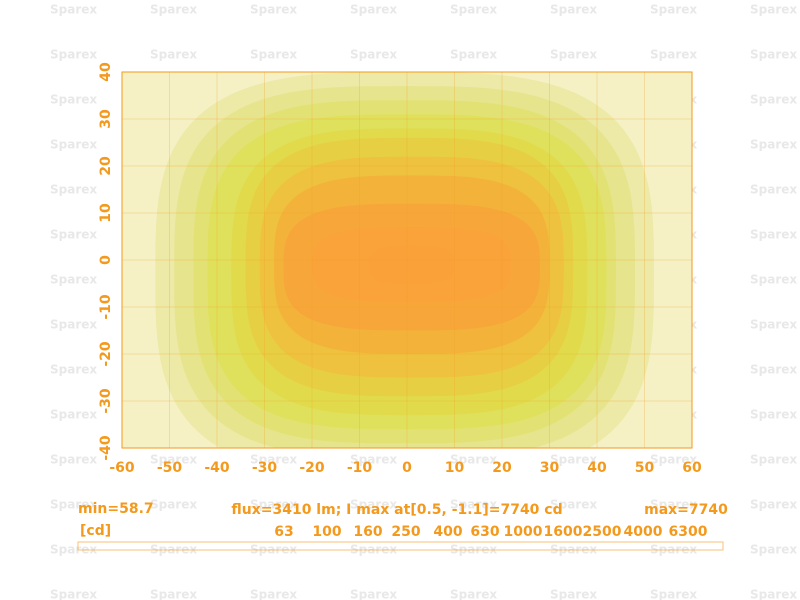  Describe the element at coordinates (523, 532) in the screenshot. I see `legend-level: 1000` at that location.